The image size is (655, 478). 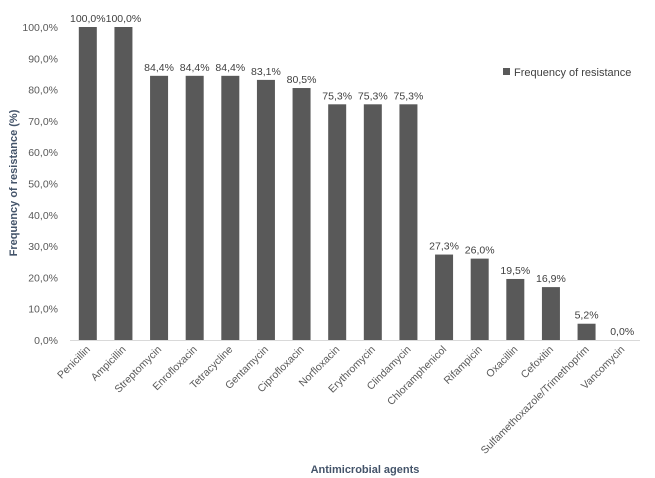 I want to click on y-tick-label: 10,0%, so click(x=43, y=310).